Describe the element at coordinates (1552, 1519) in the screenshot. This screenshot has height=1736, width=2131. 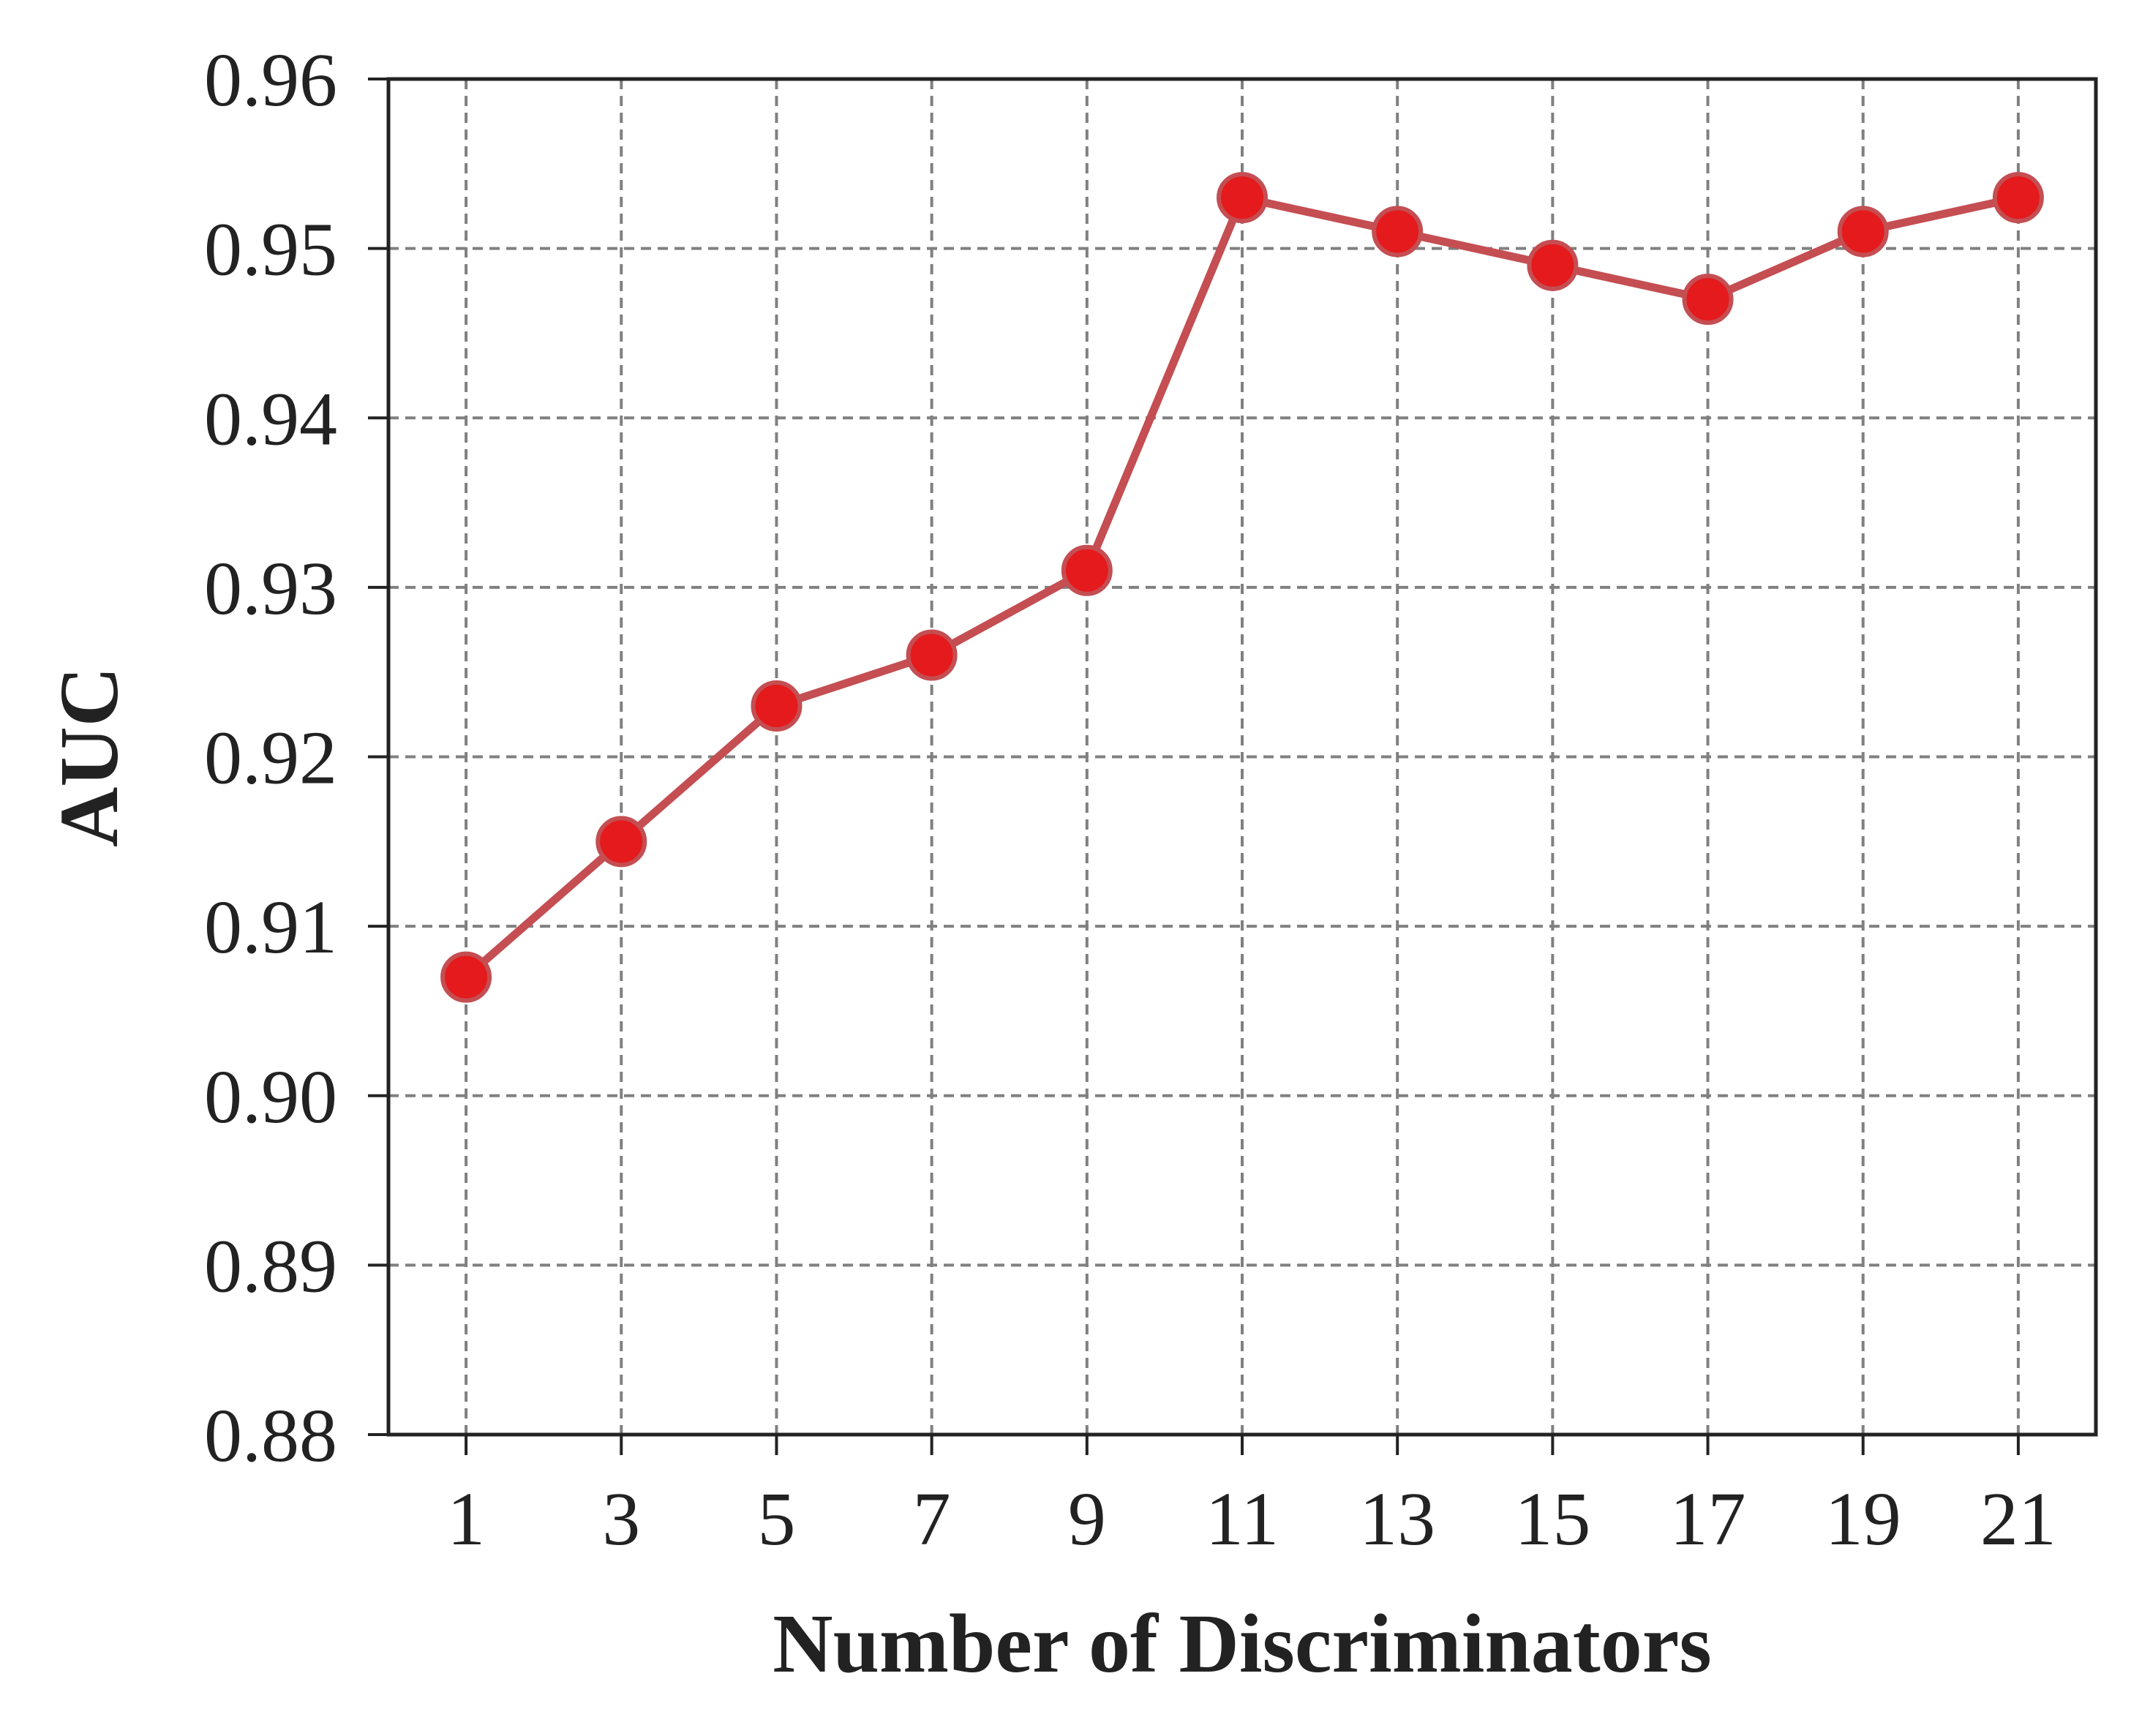
I see `x-tick-label: 15` at that location.